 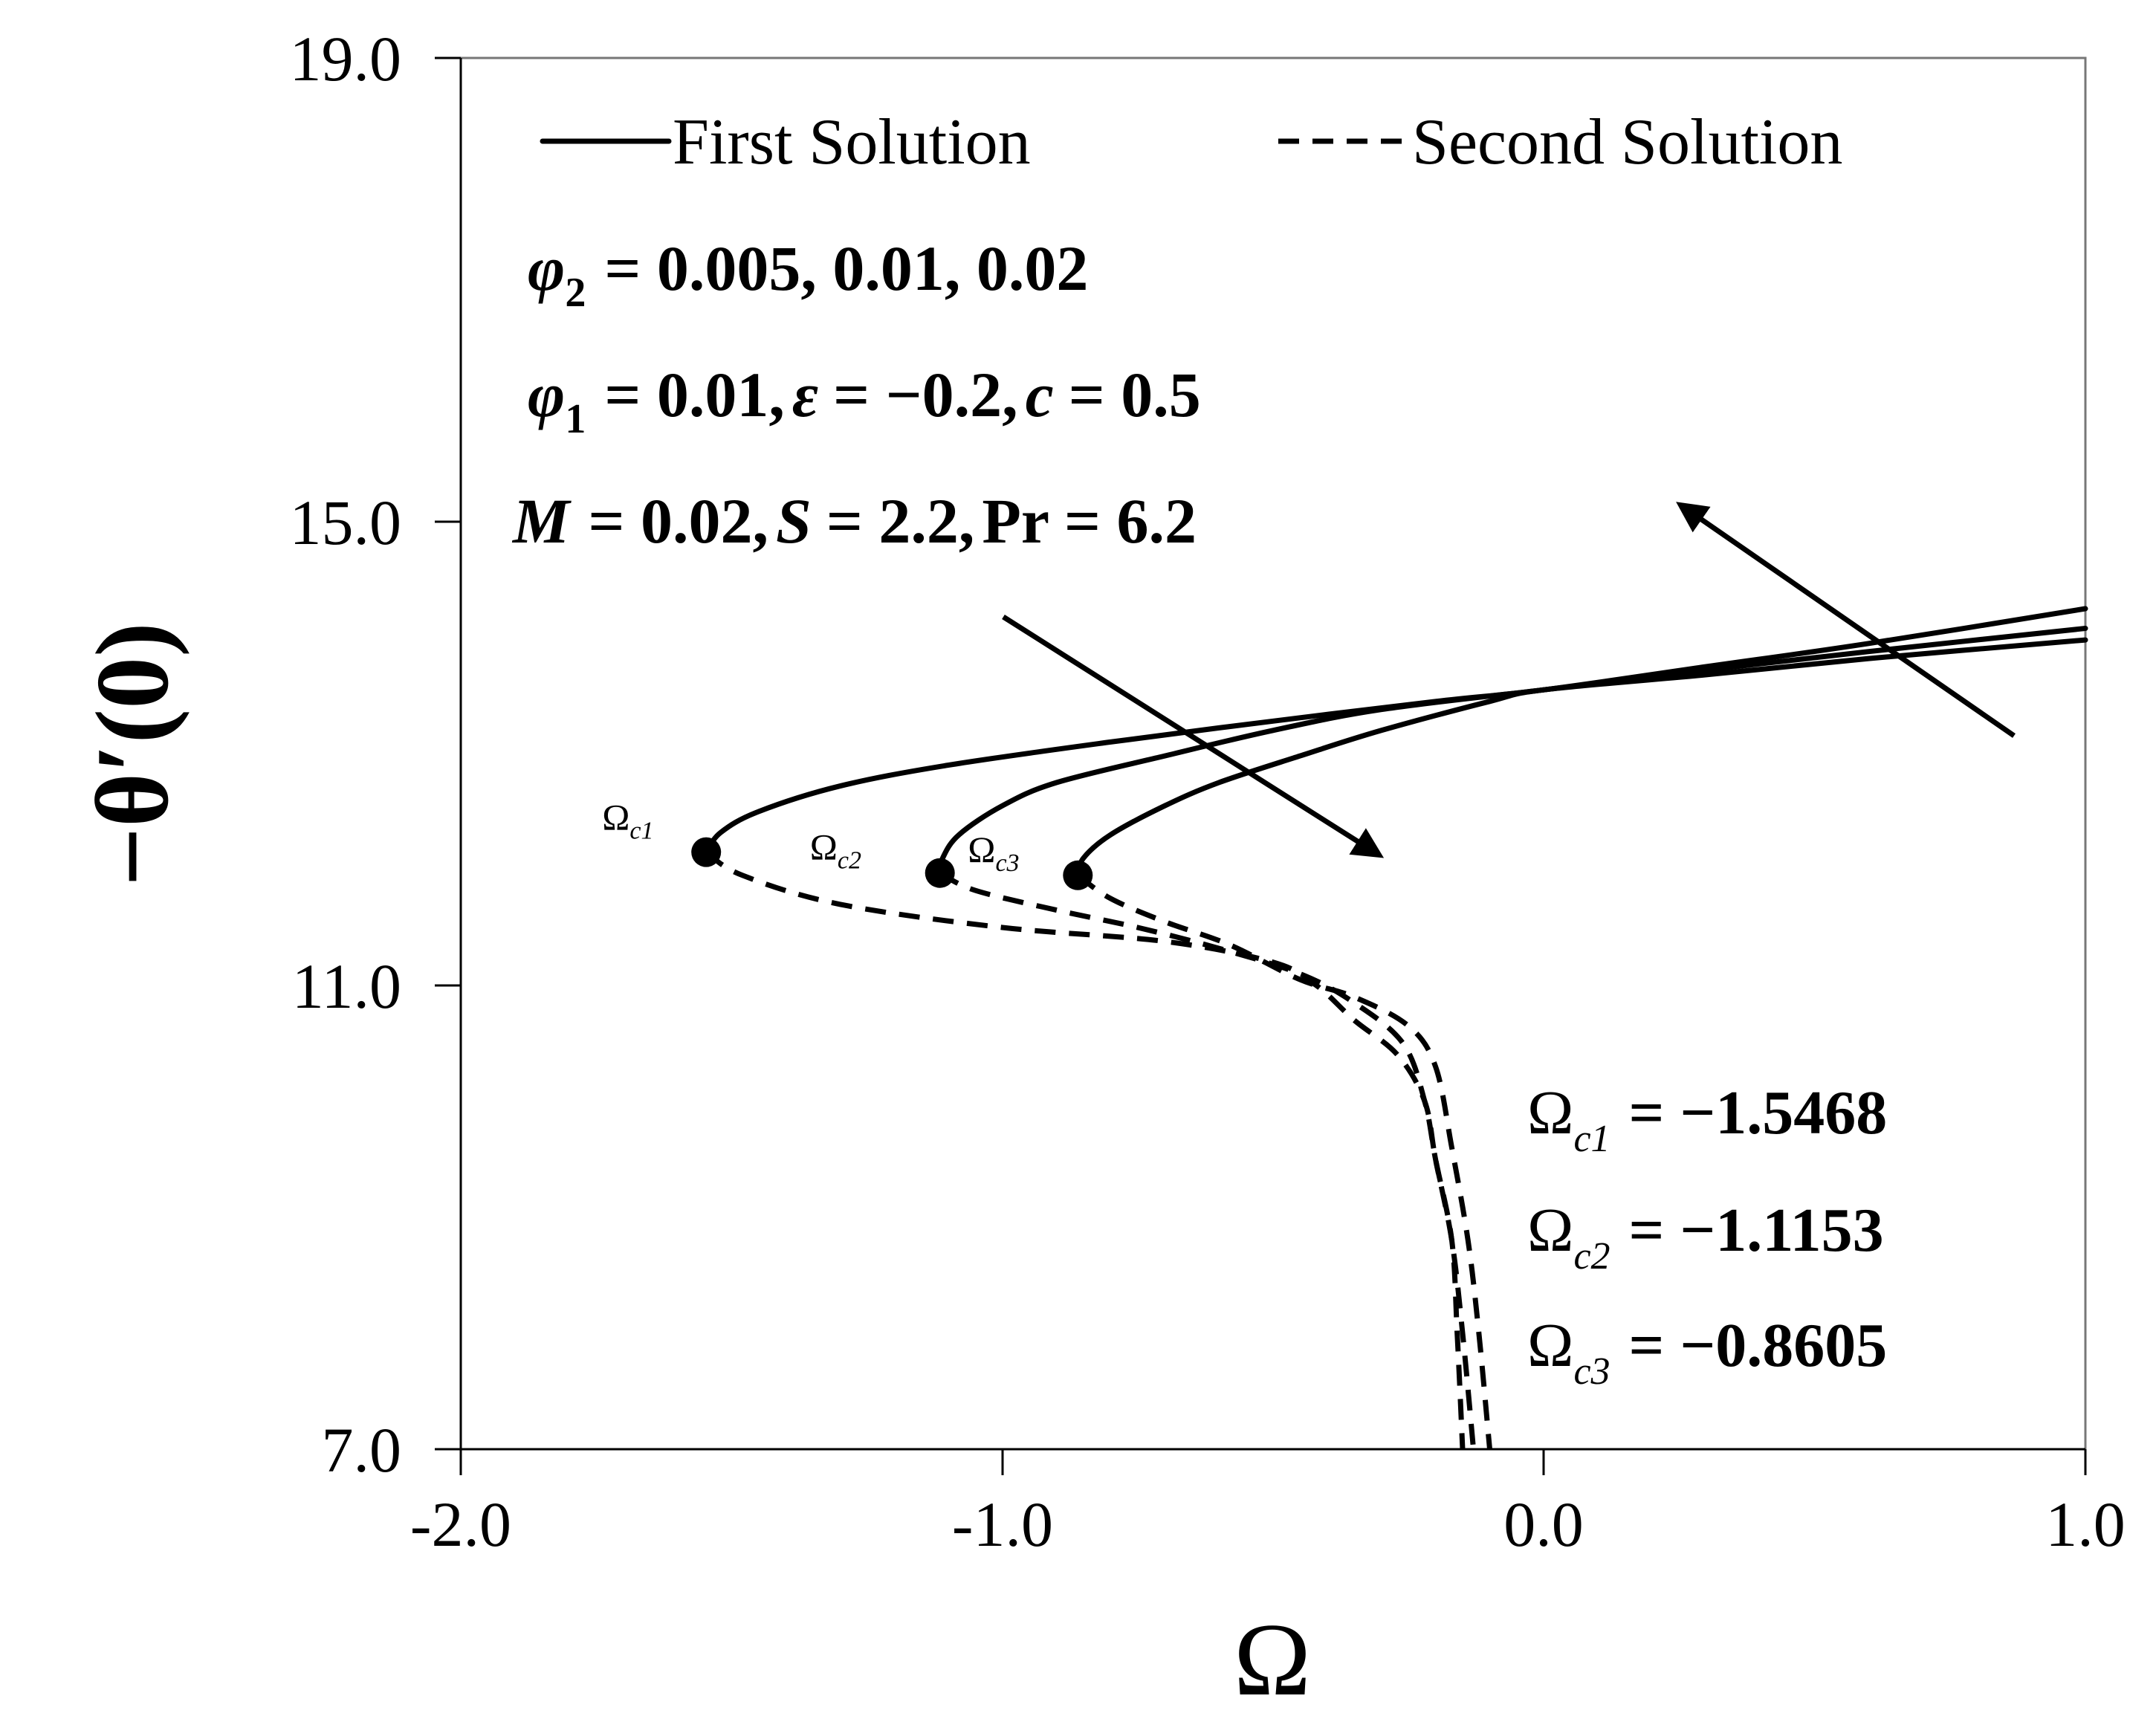 I want to click on critical-value-1: Ωc1 = −1.5468, so click(x=1707, y=1119).